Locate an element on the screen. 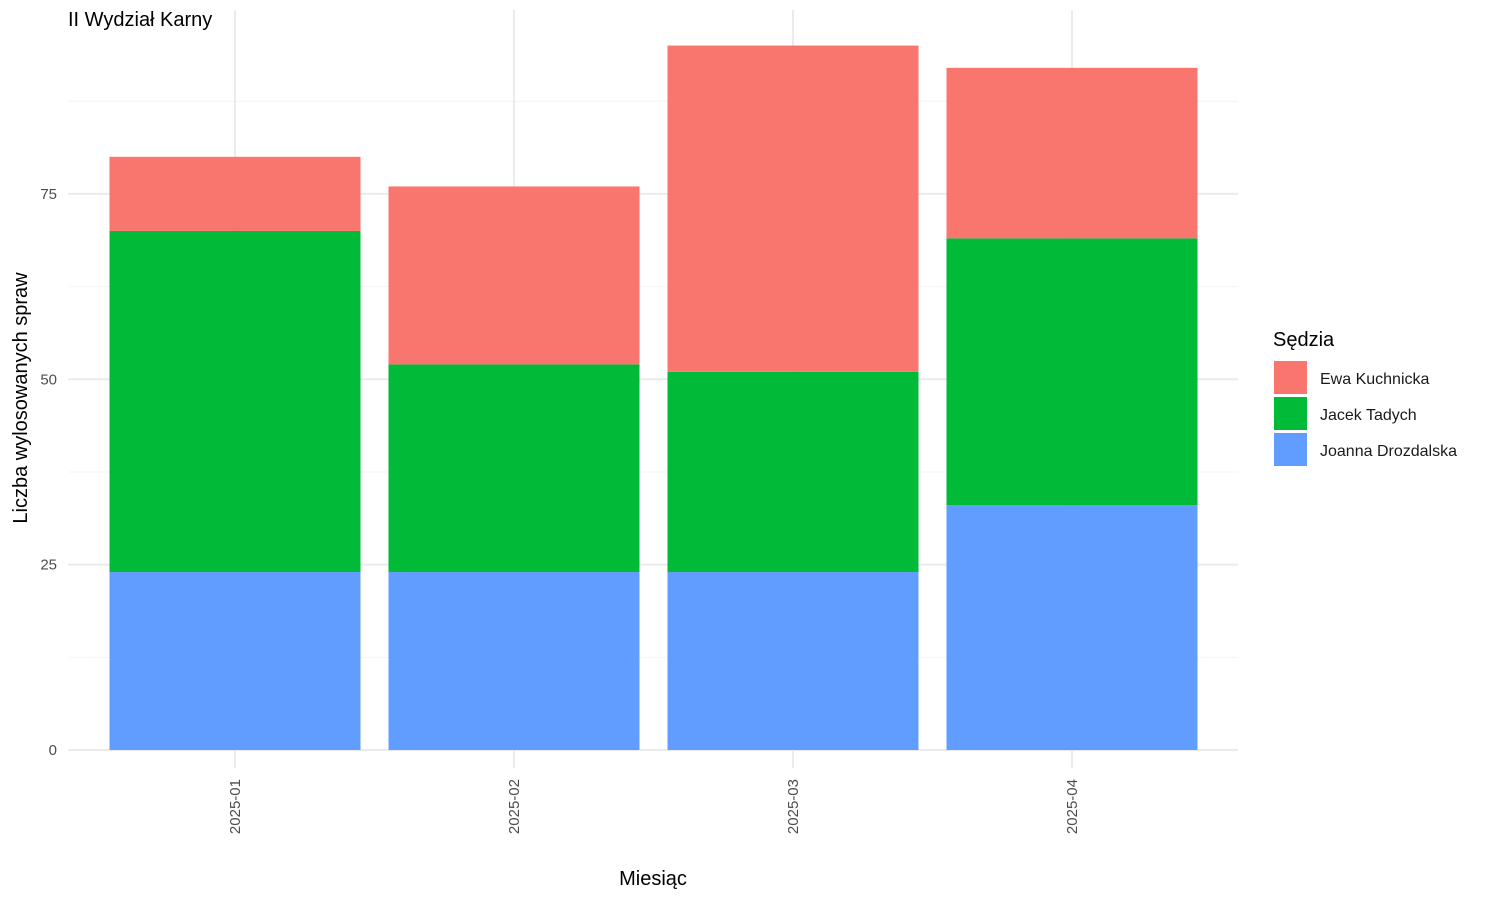 This screenshot has width=1500, height=905. y-tick-label: 25 is located at coordinates (48, 565).